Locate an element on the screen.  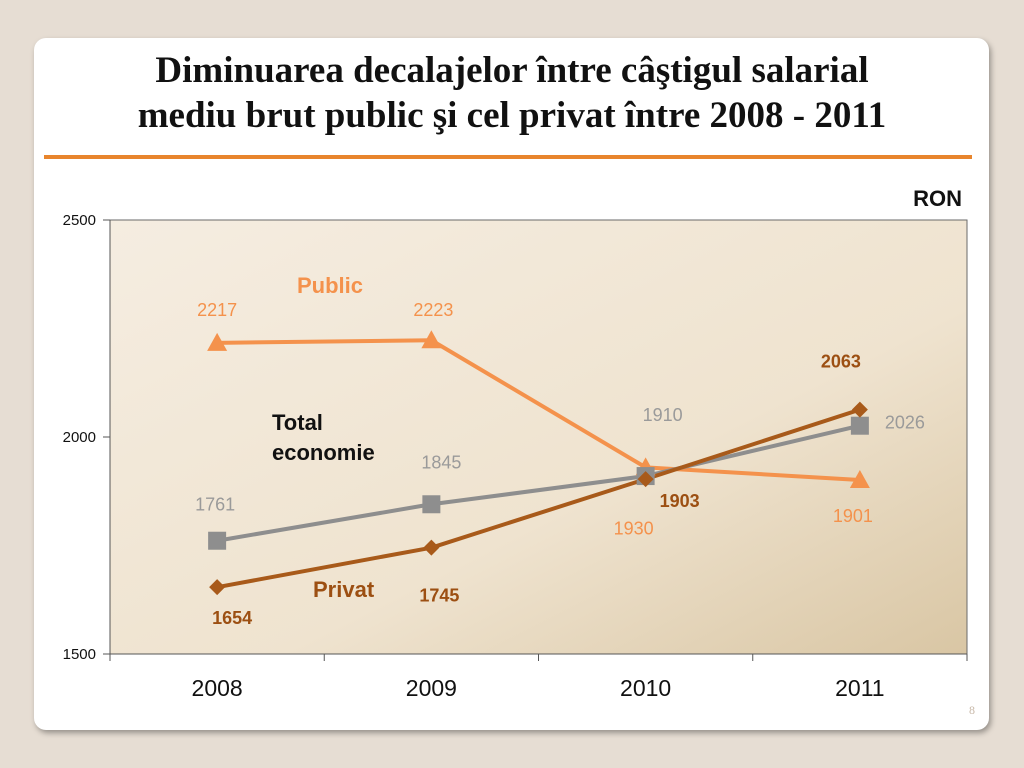
data-point-privat-2009 is located at coordinates (431, 547).